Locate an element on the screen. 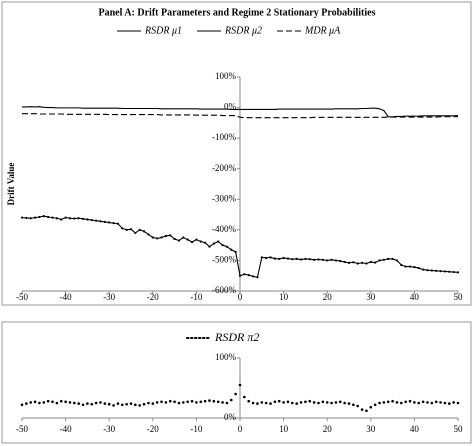  y-tick-label: -600% is located at coordinates (224, 290).